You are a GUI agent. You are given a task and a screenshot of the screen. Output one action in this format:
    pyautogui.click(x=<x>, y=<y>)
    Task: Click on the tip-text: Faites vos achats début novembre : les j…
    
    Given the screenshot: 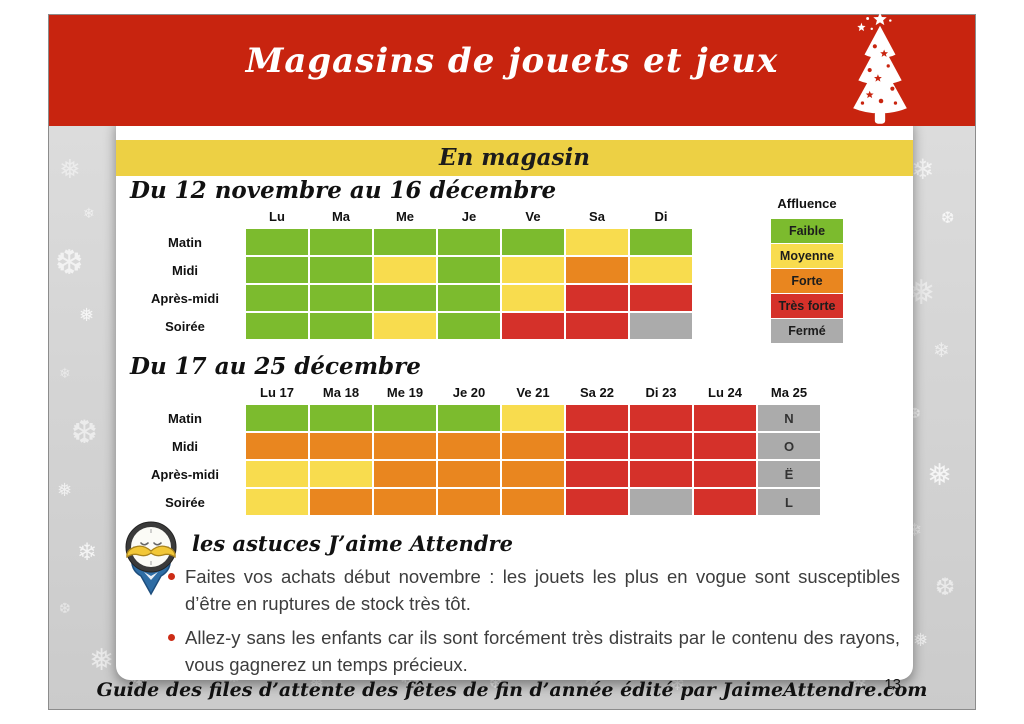 What is the action you would take?
    pyautogui.click(x=542, y=590)
    